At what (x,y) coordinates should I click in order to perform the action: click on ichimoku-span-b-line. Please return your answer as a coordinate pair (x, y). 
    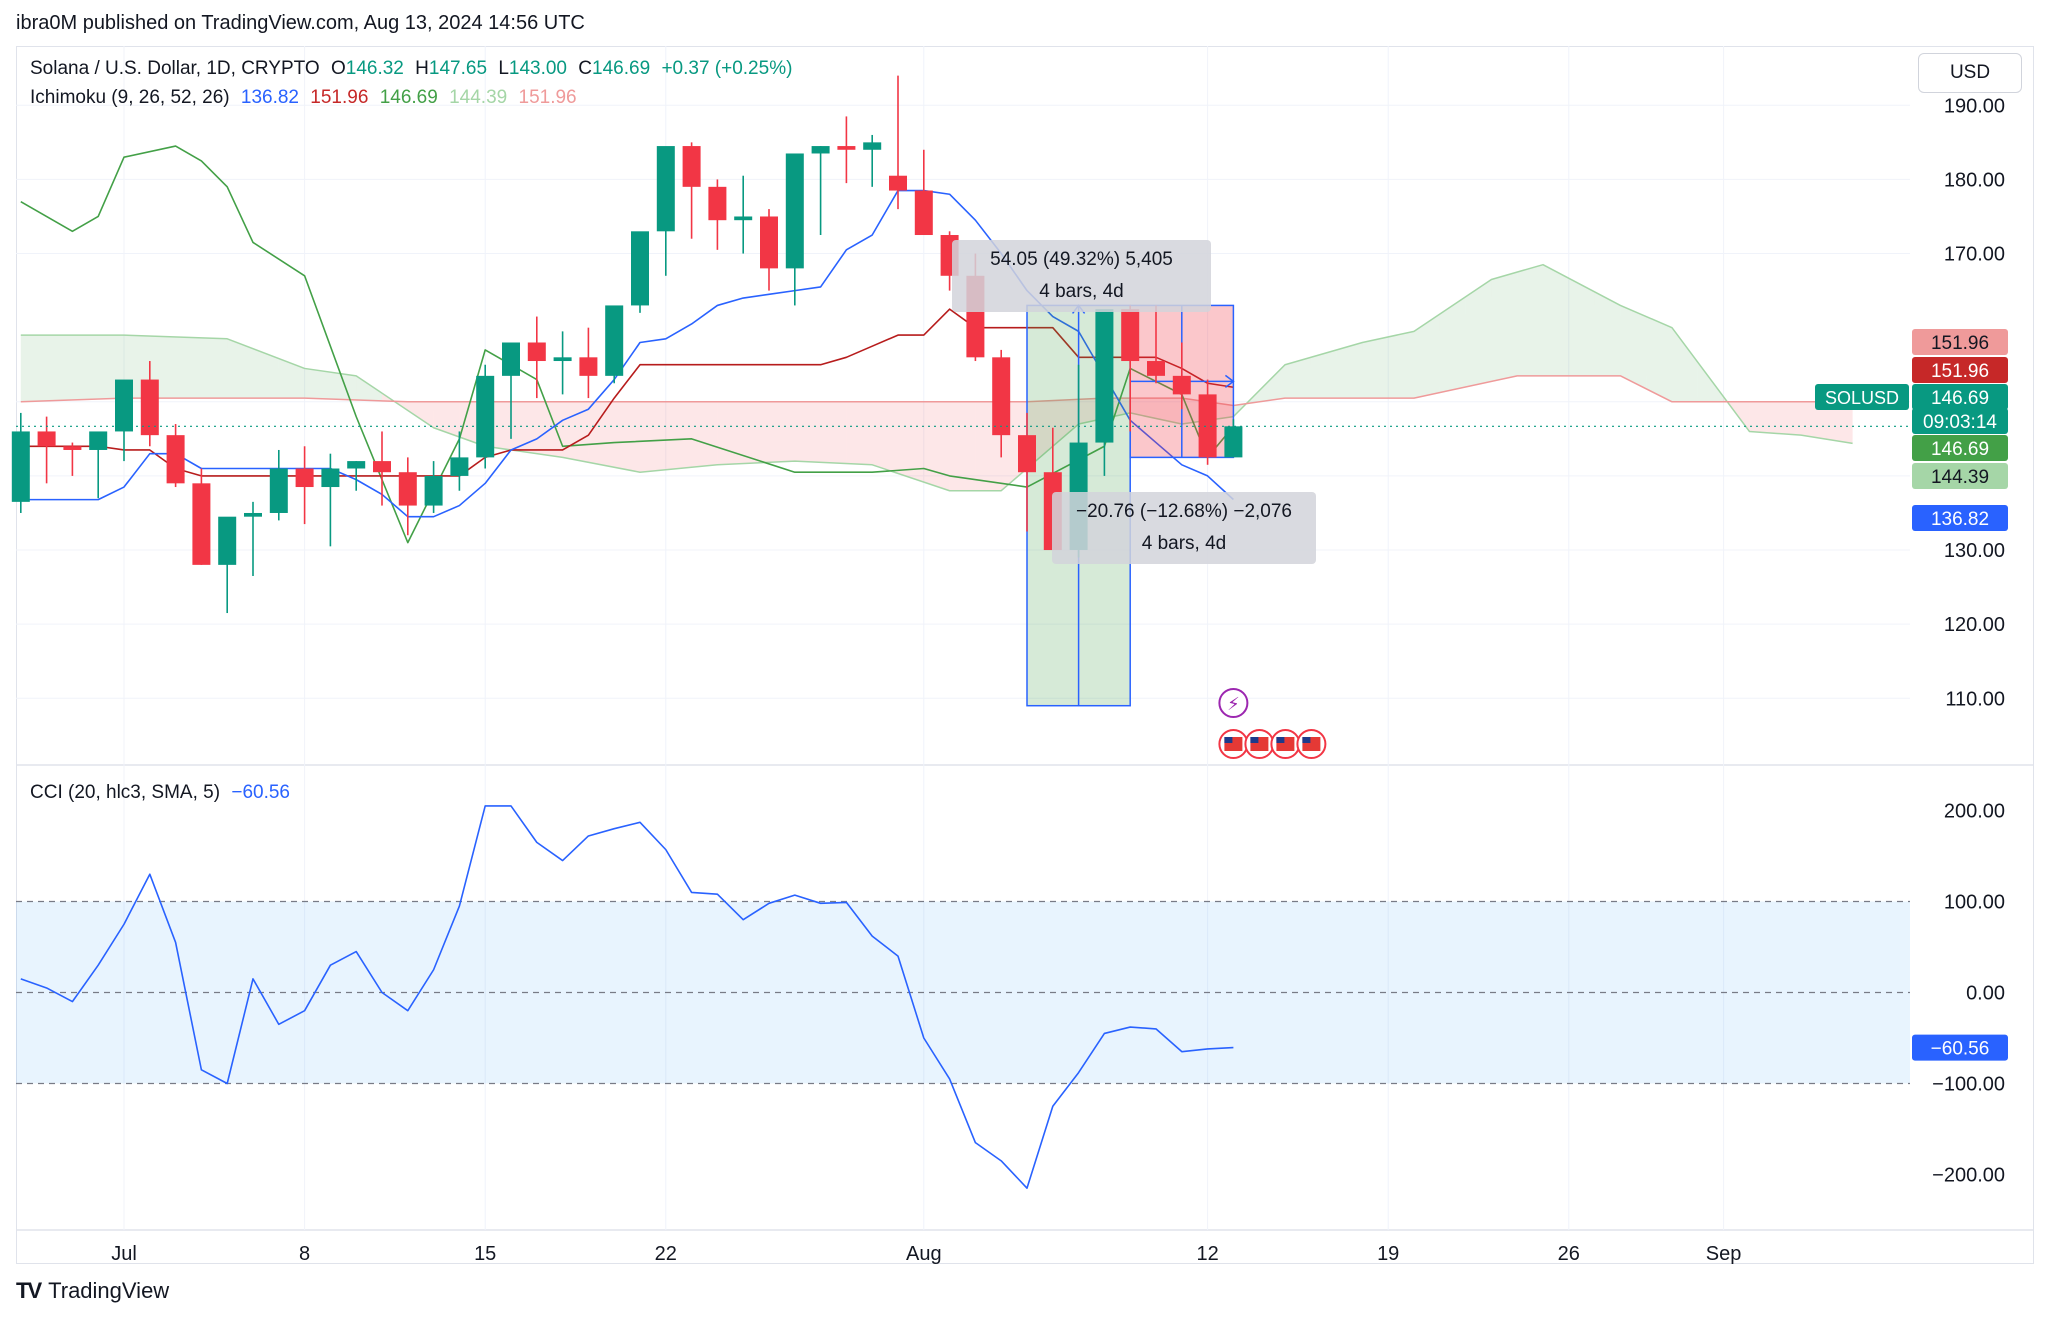
    Looking at the image, I should click on (936, 391).